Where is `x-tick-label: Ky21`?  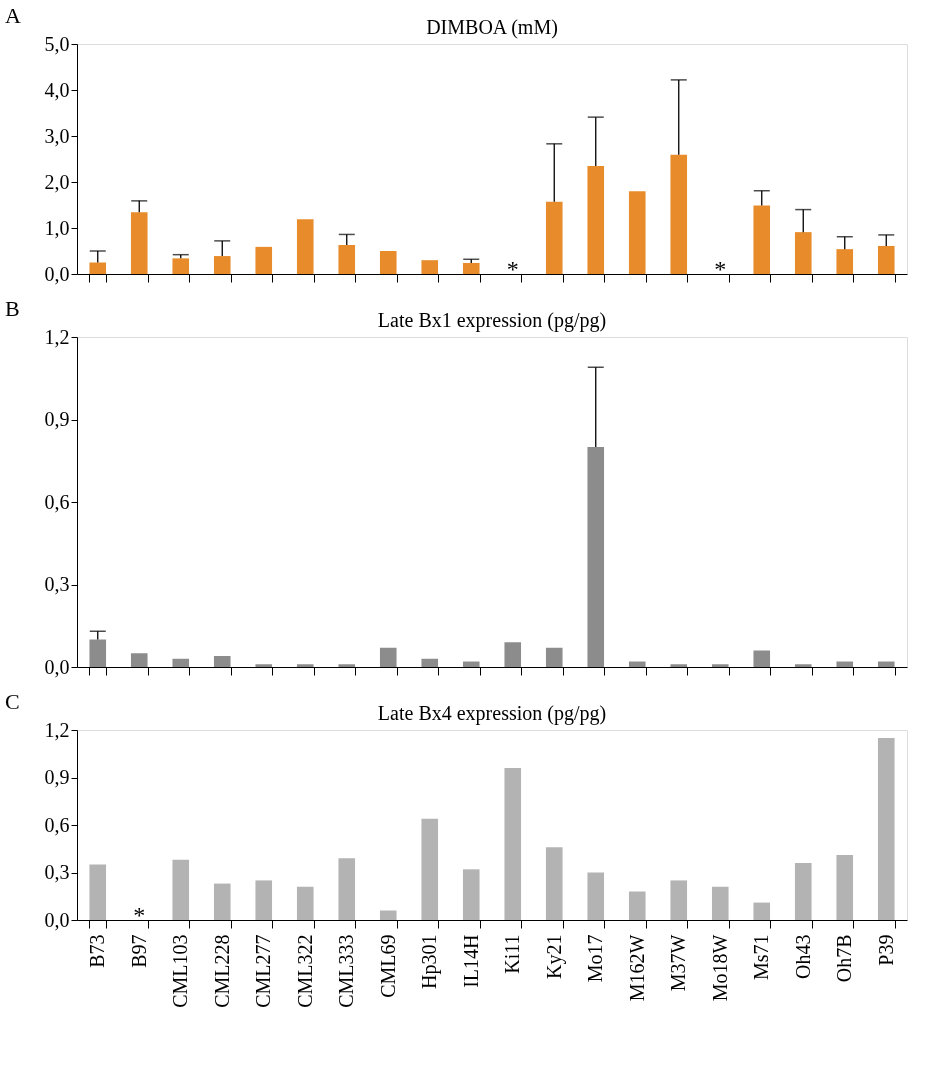
x-tick-label: Ky21 is located at coordinates (554, 956).